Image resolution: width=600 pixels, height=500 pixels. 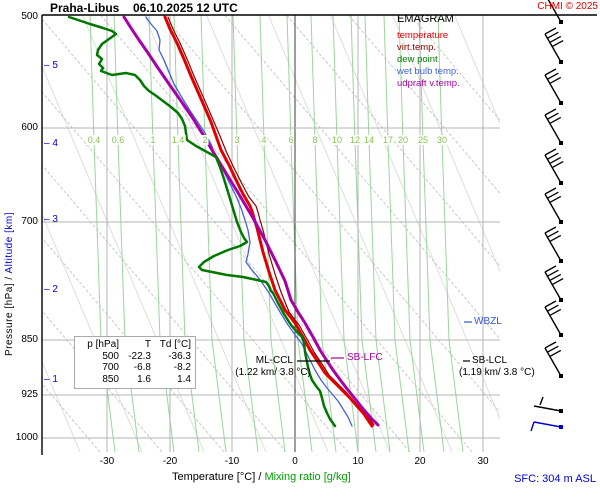 What do you see at coordinates (51, 143) in the screenshot?
I see `altitude-tick-label: – 4` at bounding box center [51, 143].